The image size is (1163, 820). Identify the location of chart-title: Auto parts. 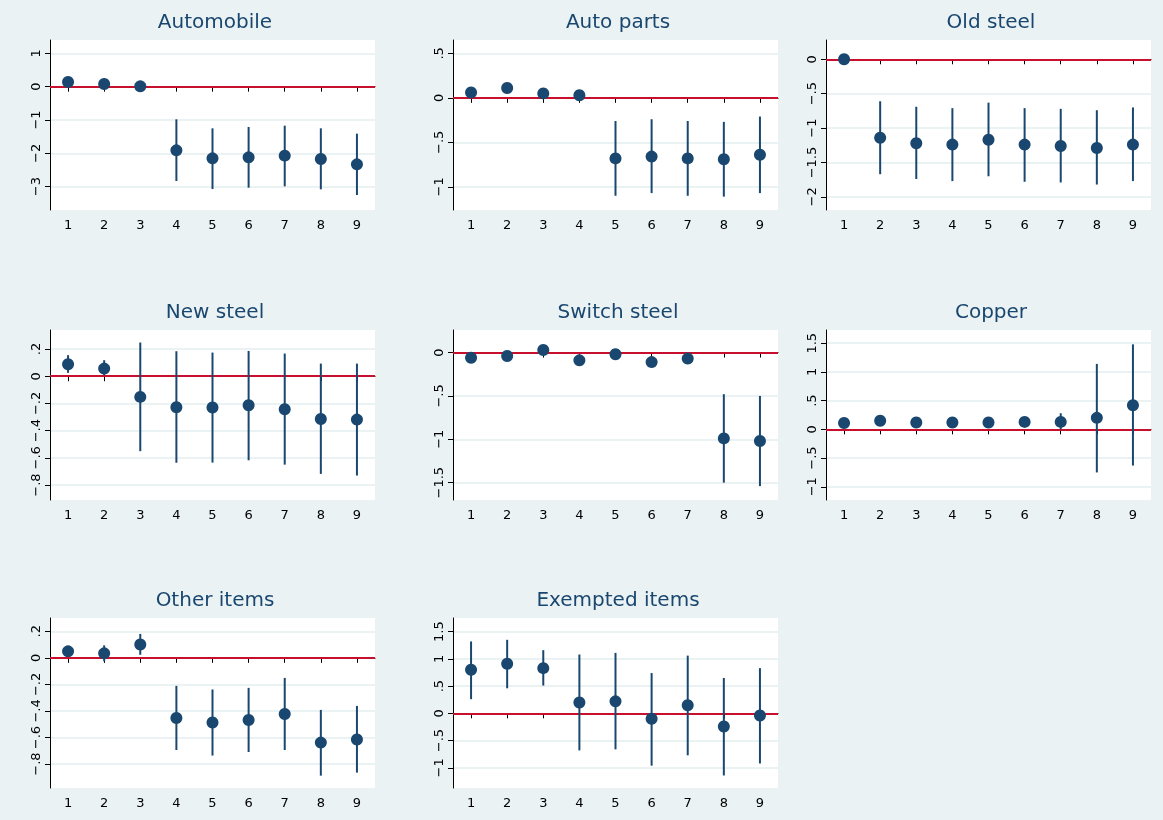
(618, 21).